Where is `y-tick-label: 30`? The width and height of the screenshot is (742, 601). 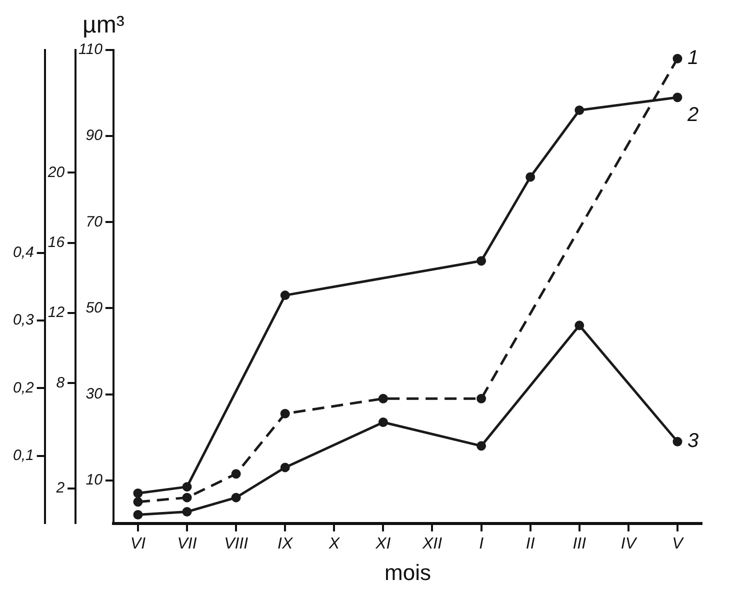 y-tick-label: 30 is located at coordinates (95, 393).